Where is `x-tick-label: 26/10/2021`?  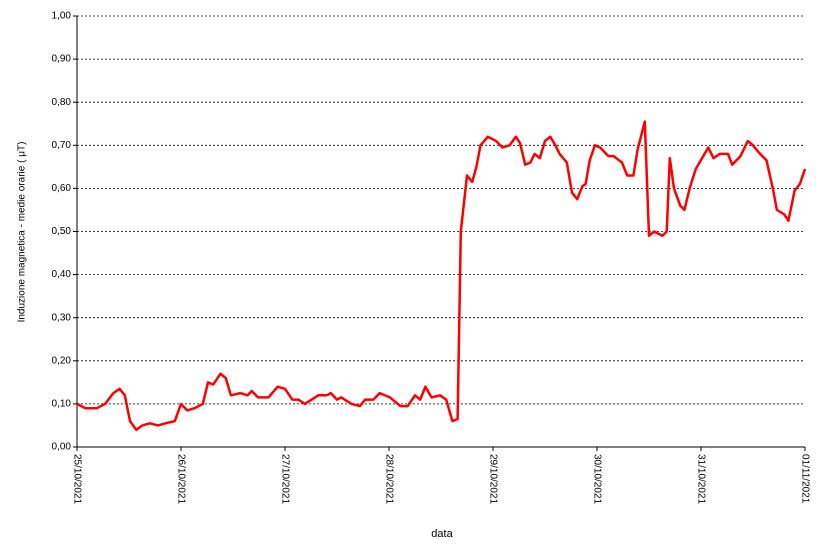
x-tick-label: 26/10/2021 is located at coordinates (180, 479).